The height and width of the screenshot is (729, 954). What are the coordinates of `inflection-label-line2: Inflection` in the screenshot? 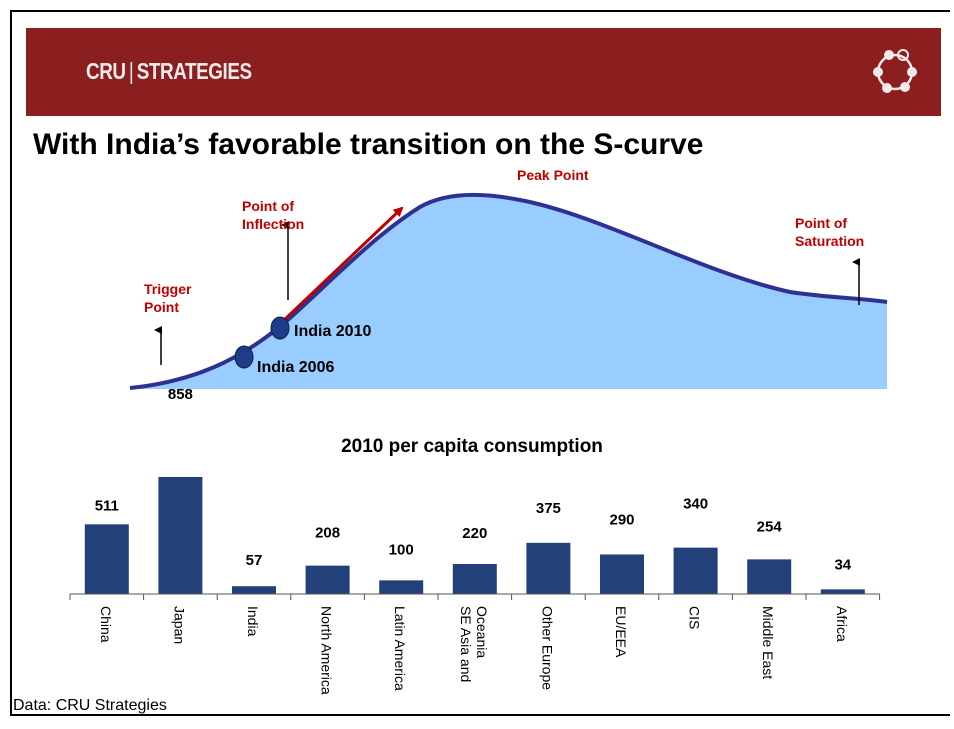 It's located at (273, 224).